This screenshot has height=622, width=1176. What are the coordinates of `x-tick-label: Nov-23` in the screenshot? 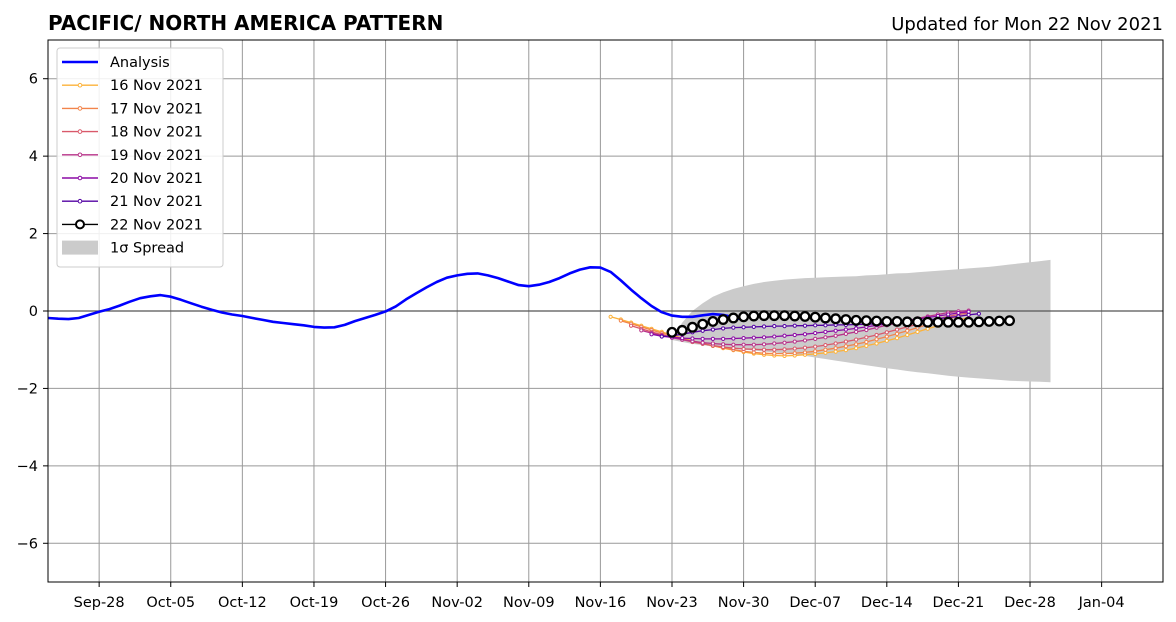 It's located at (672, 603).